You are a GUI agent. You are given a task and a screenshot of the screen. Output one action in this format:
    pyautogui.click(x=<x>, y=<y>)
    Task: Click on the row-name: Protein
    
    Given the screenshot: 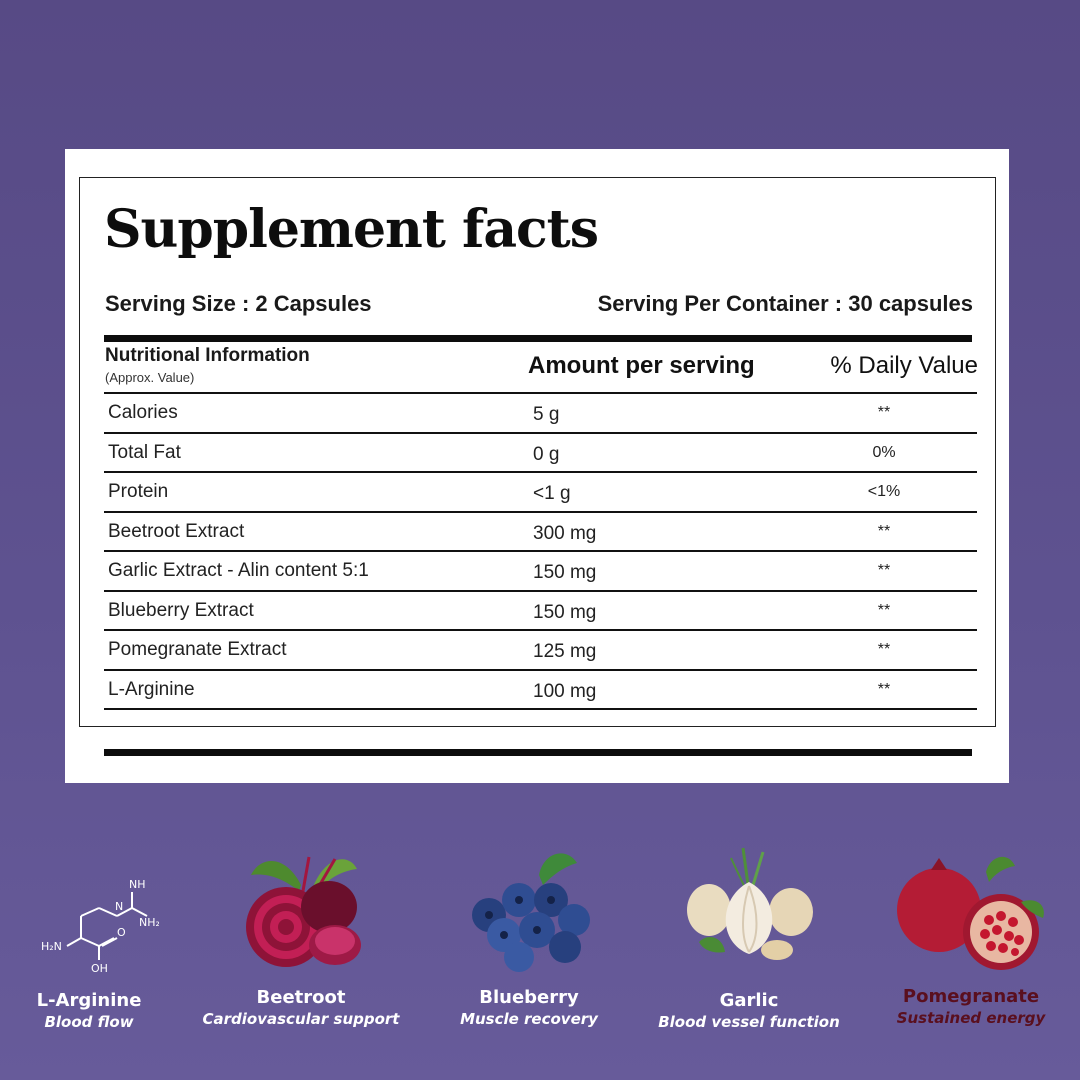 What is the action you would take?
    pyautogui.click(x=138, y=491)
    